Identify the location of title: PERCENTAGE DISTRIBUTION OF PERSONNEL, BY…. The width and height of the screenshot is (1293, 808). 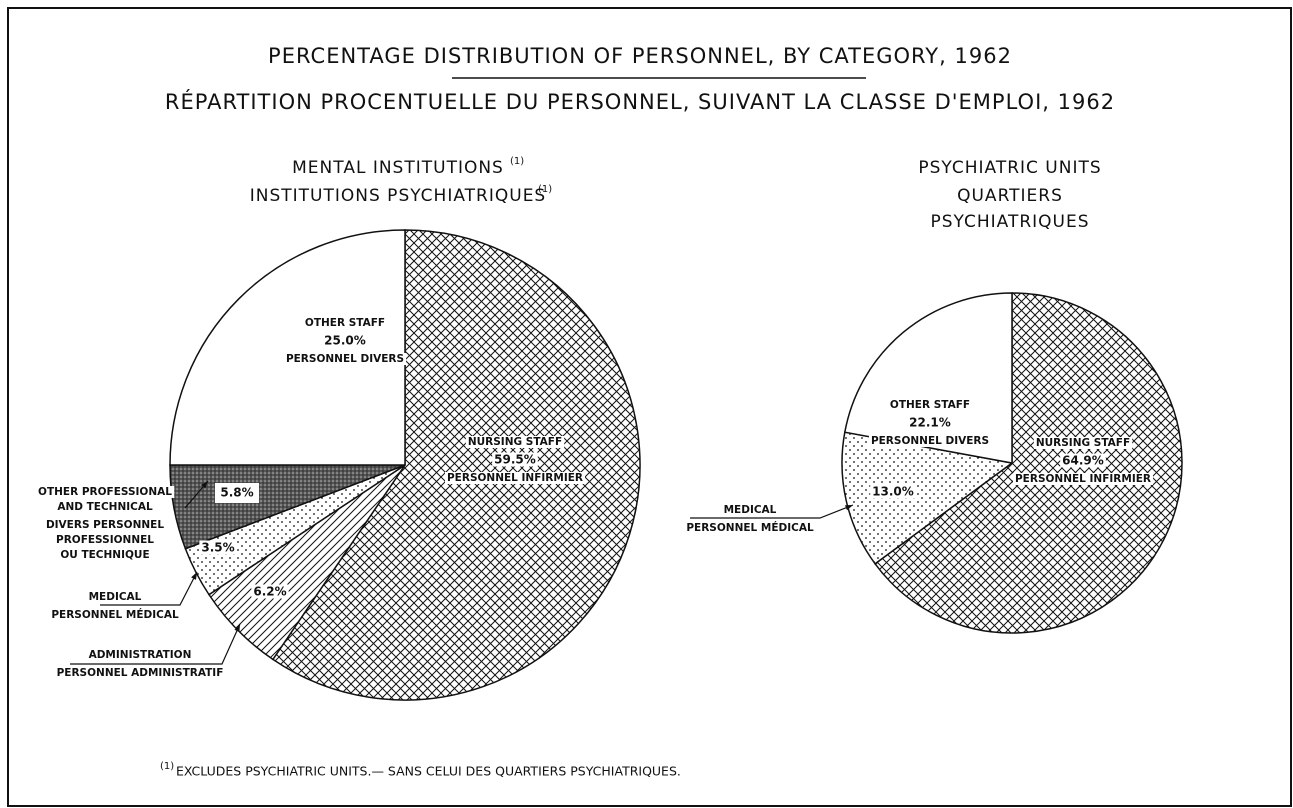
(640, 56).